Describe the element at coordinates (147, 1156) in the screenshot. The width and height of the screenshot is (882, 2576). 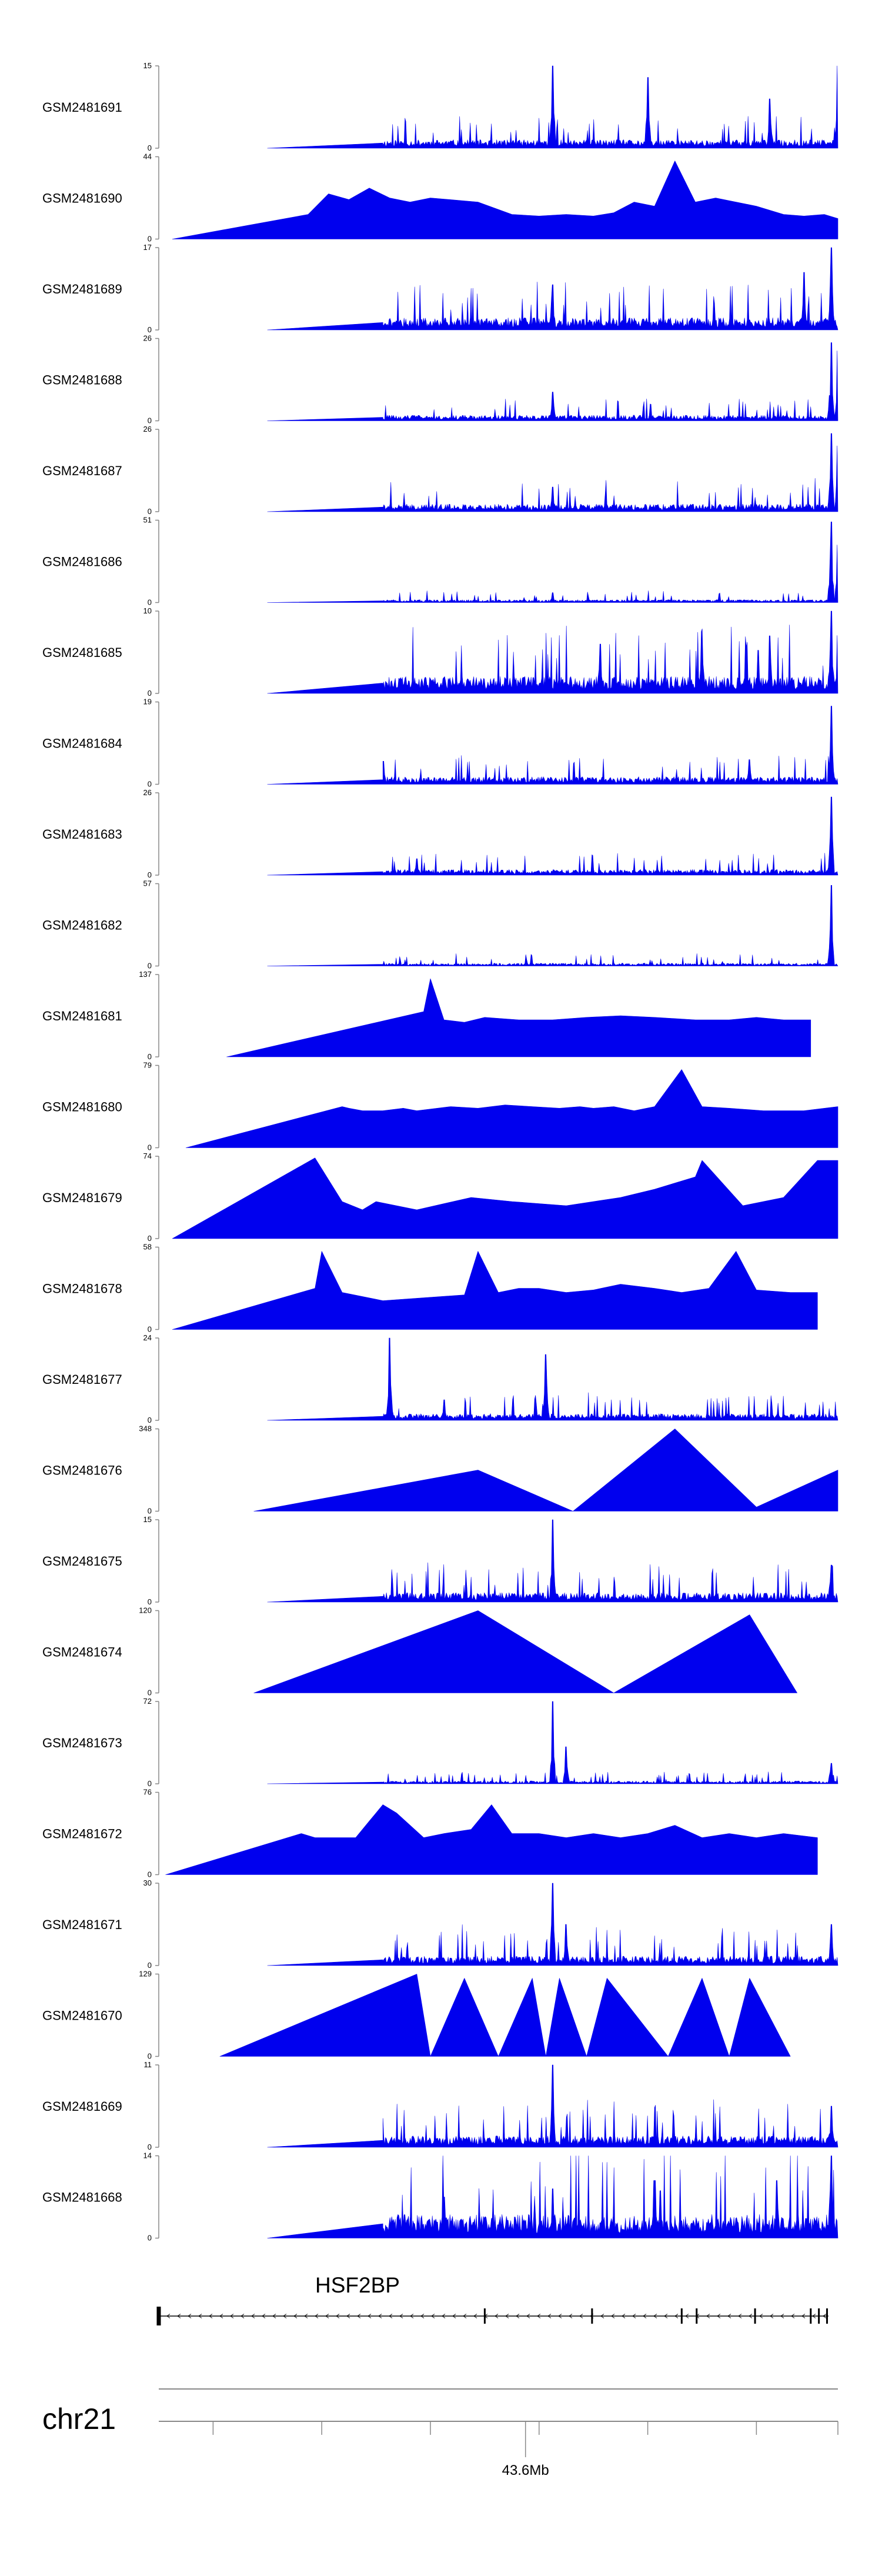
I see `y-max-label: 74` at that location.